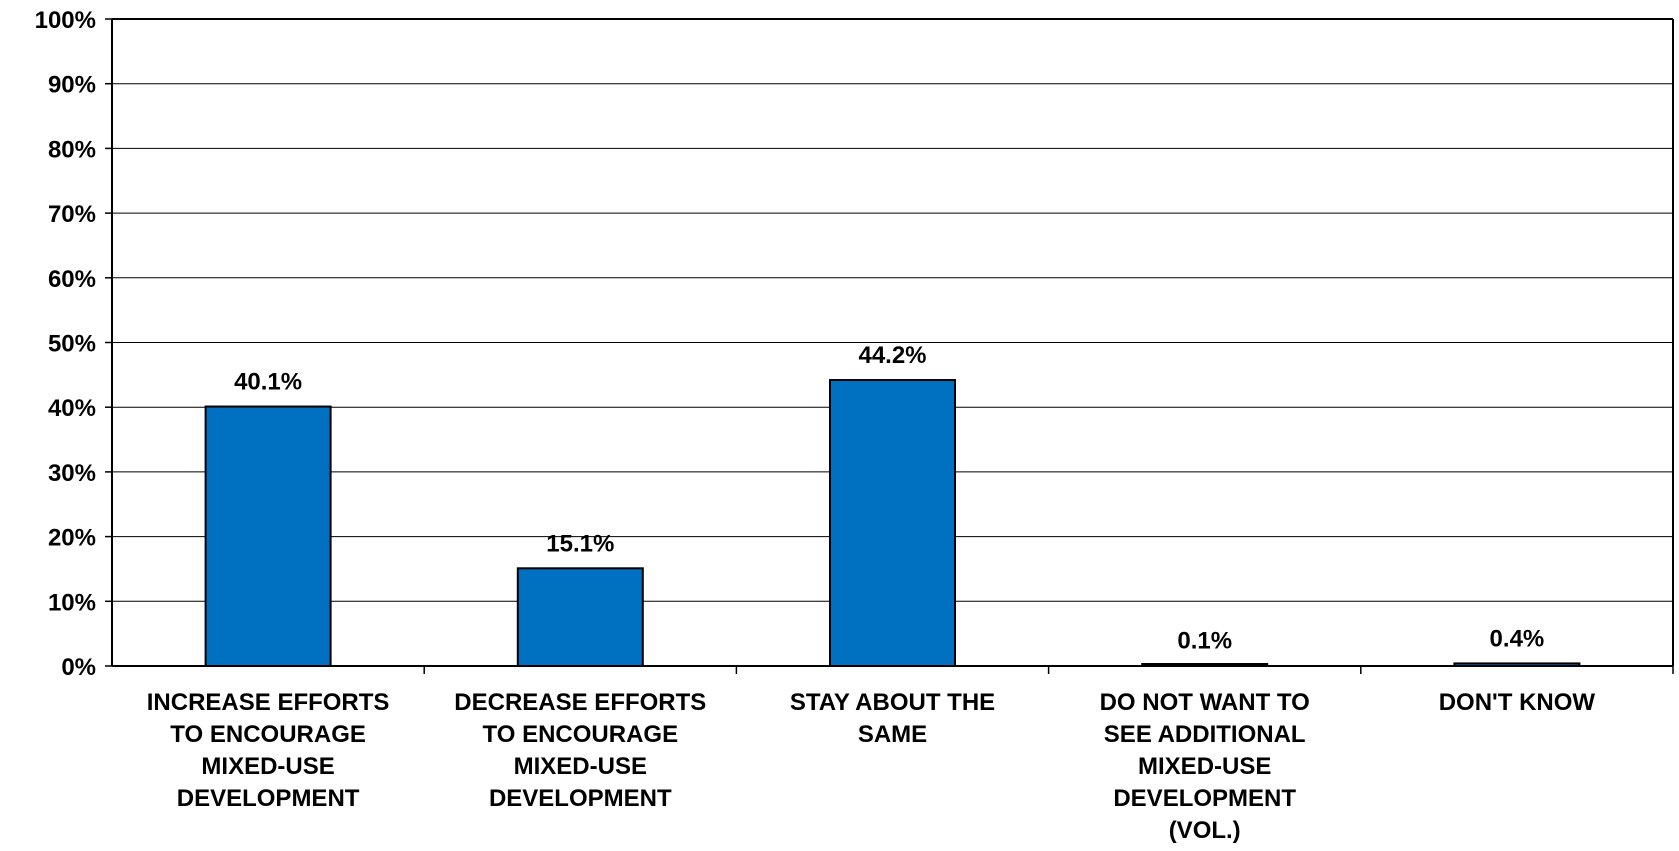 The image size is (1679, 851). Describe the element at coordinates (892, 718) in the screenshot. I see `category-label: STAY ABOUT THE SAME` at that location.